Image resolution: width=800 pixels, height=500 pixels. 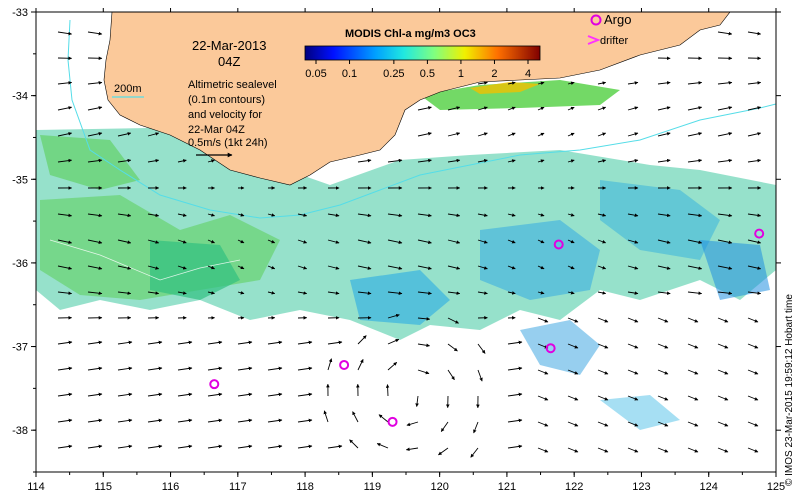 What do you see at coordinates (20, 431) in the screenshot?
I see `y-tick-label: -38` at bounding box center [20, 431].